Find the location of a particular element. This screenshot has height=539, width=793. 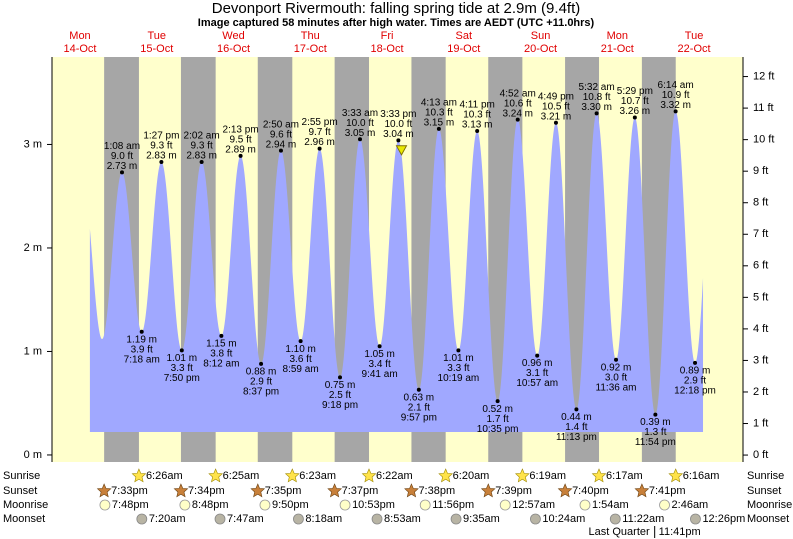

tide-m-label: 0.63 m is located at coordinates (419, 397).